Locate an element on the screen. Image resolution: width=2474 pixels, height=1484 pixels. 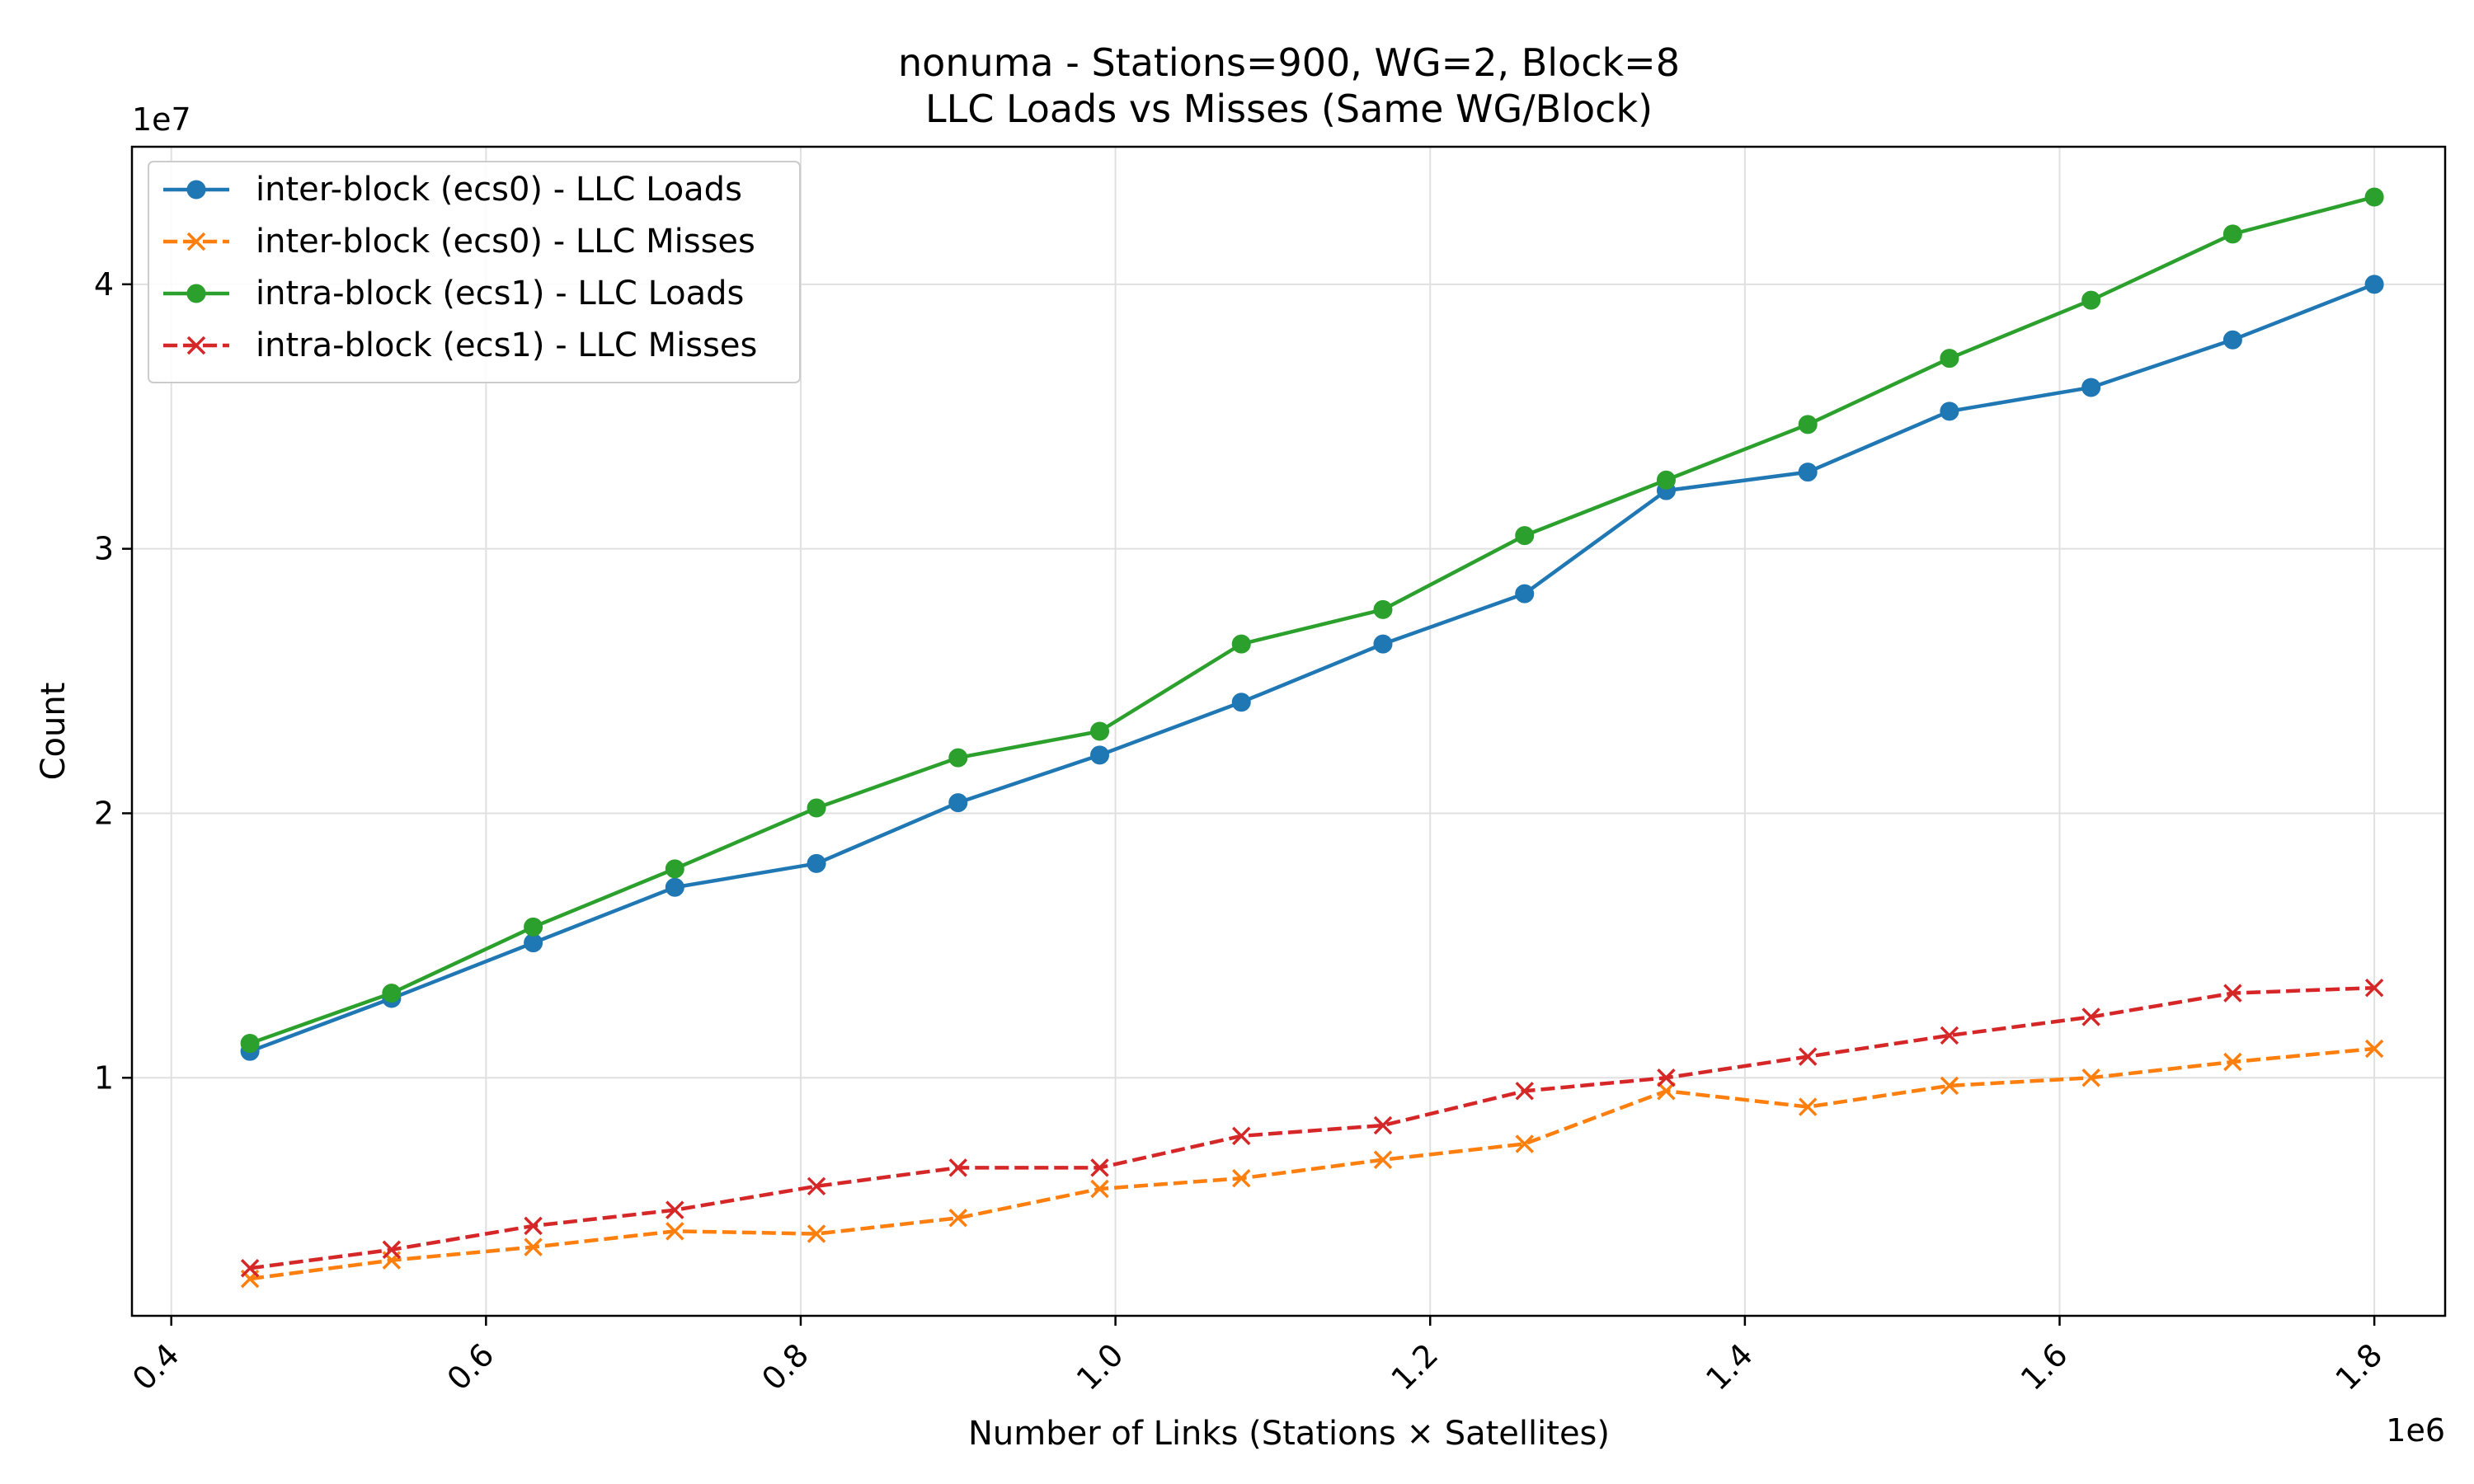
legend-label: inter-block (ecs0) - LLC Misses is located at coordinates (505, 242).